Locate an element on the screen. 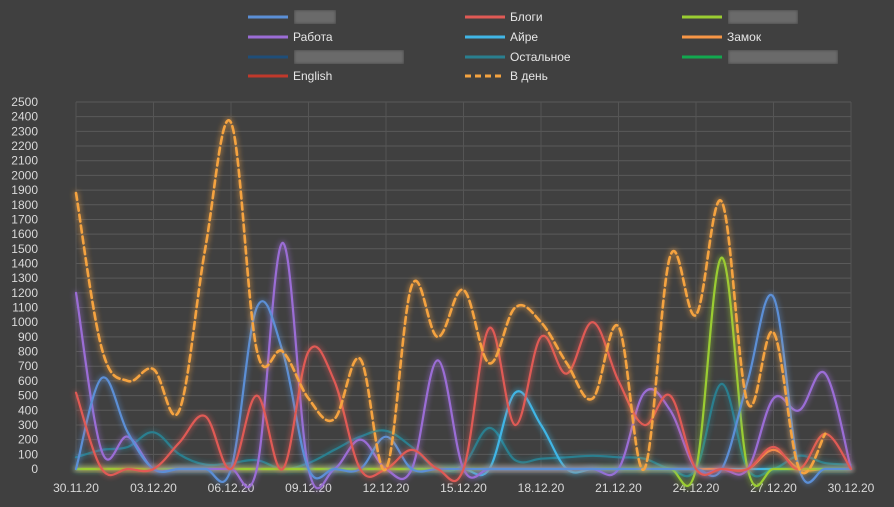  y-tick-label: 1700 is located at coordinates (24, 219).